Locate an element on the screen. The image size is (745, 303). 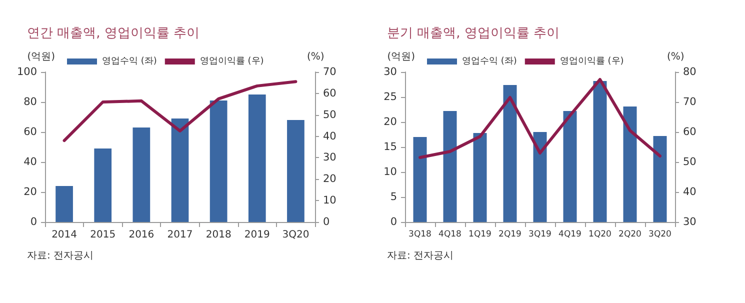
x-tick-label: 2018 is located at coordinates (219, 235).